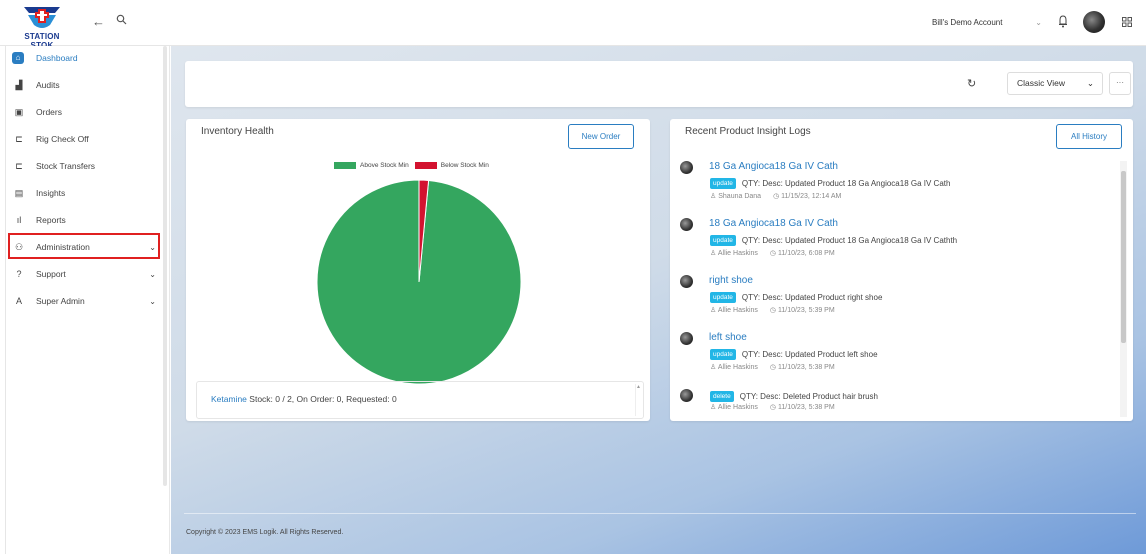 The image size is (1146, 554). Describe the element at coordinates (19, 274) in the screenshot. I see `help-icon: ?` at that location.